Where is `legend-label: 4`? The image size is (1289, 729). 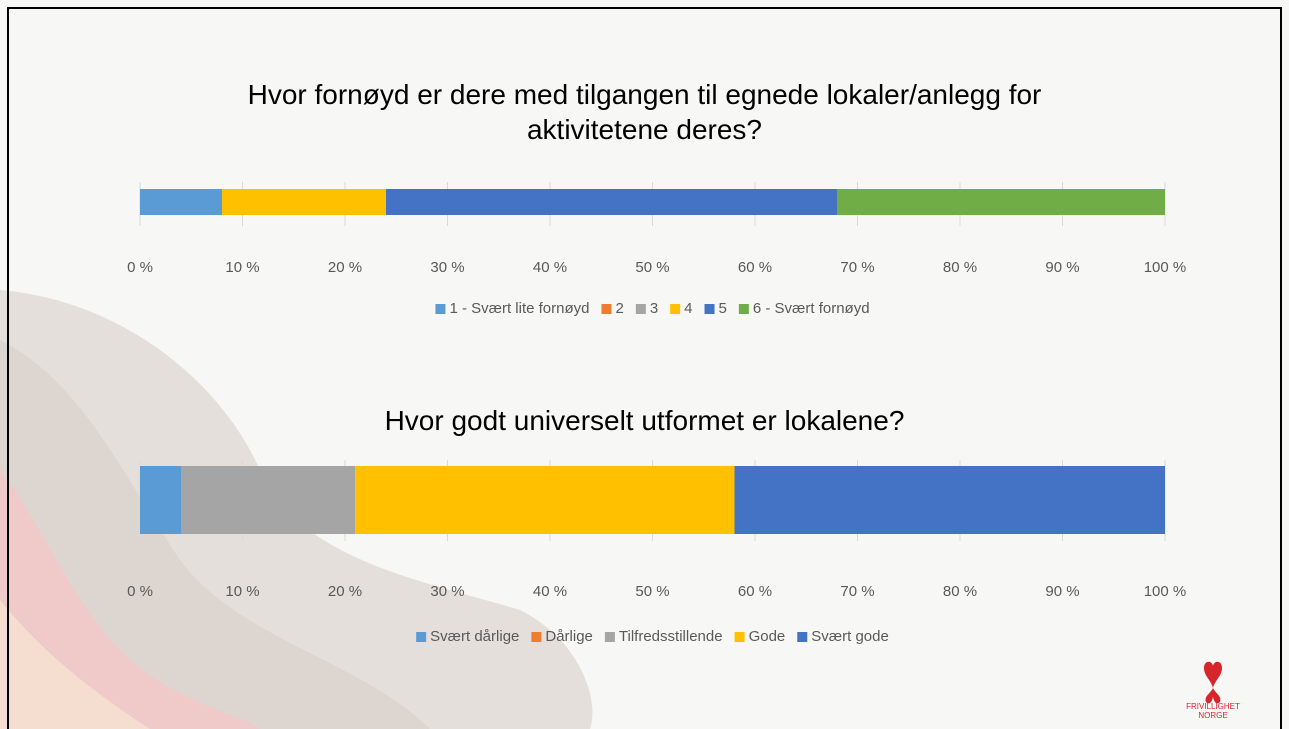 legend-label: 4 is located at coordinates (688, 308).